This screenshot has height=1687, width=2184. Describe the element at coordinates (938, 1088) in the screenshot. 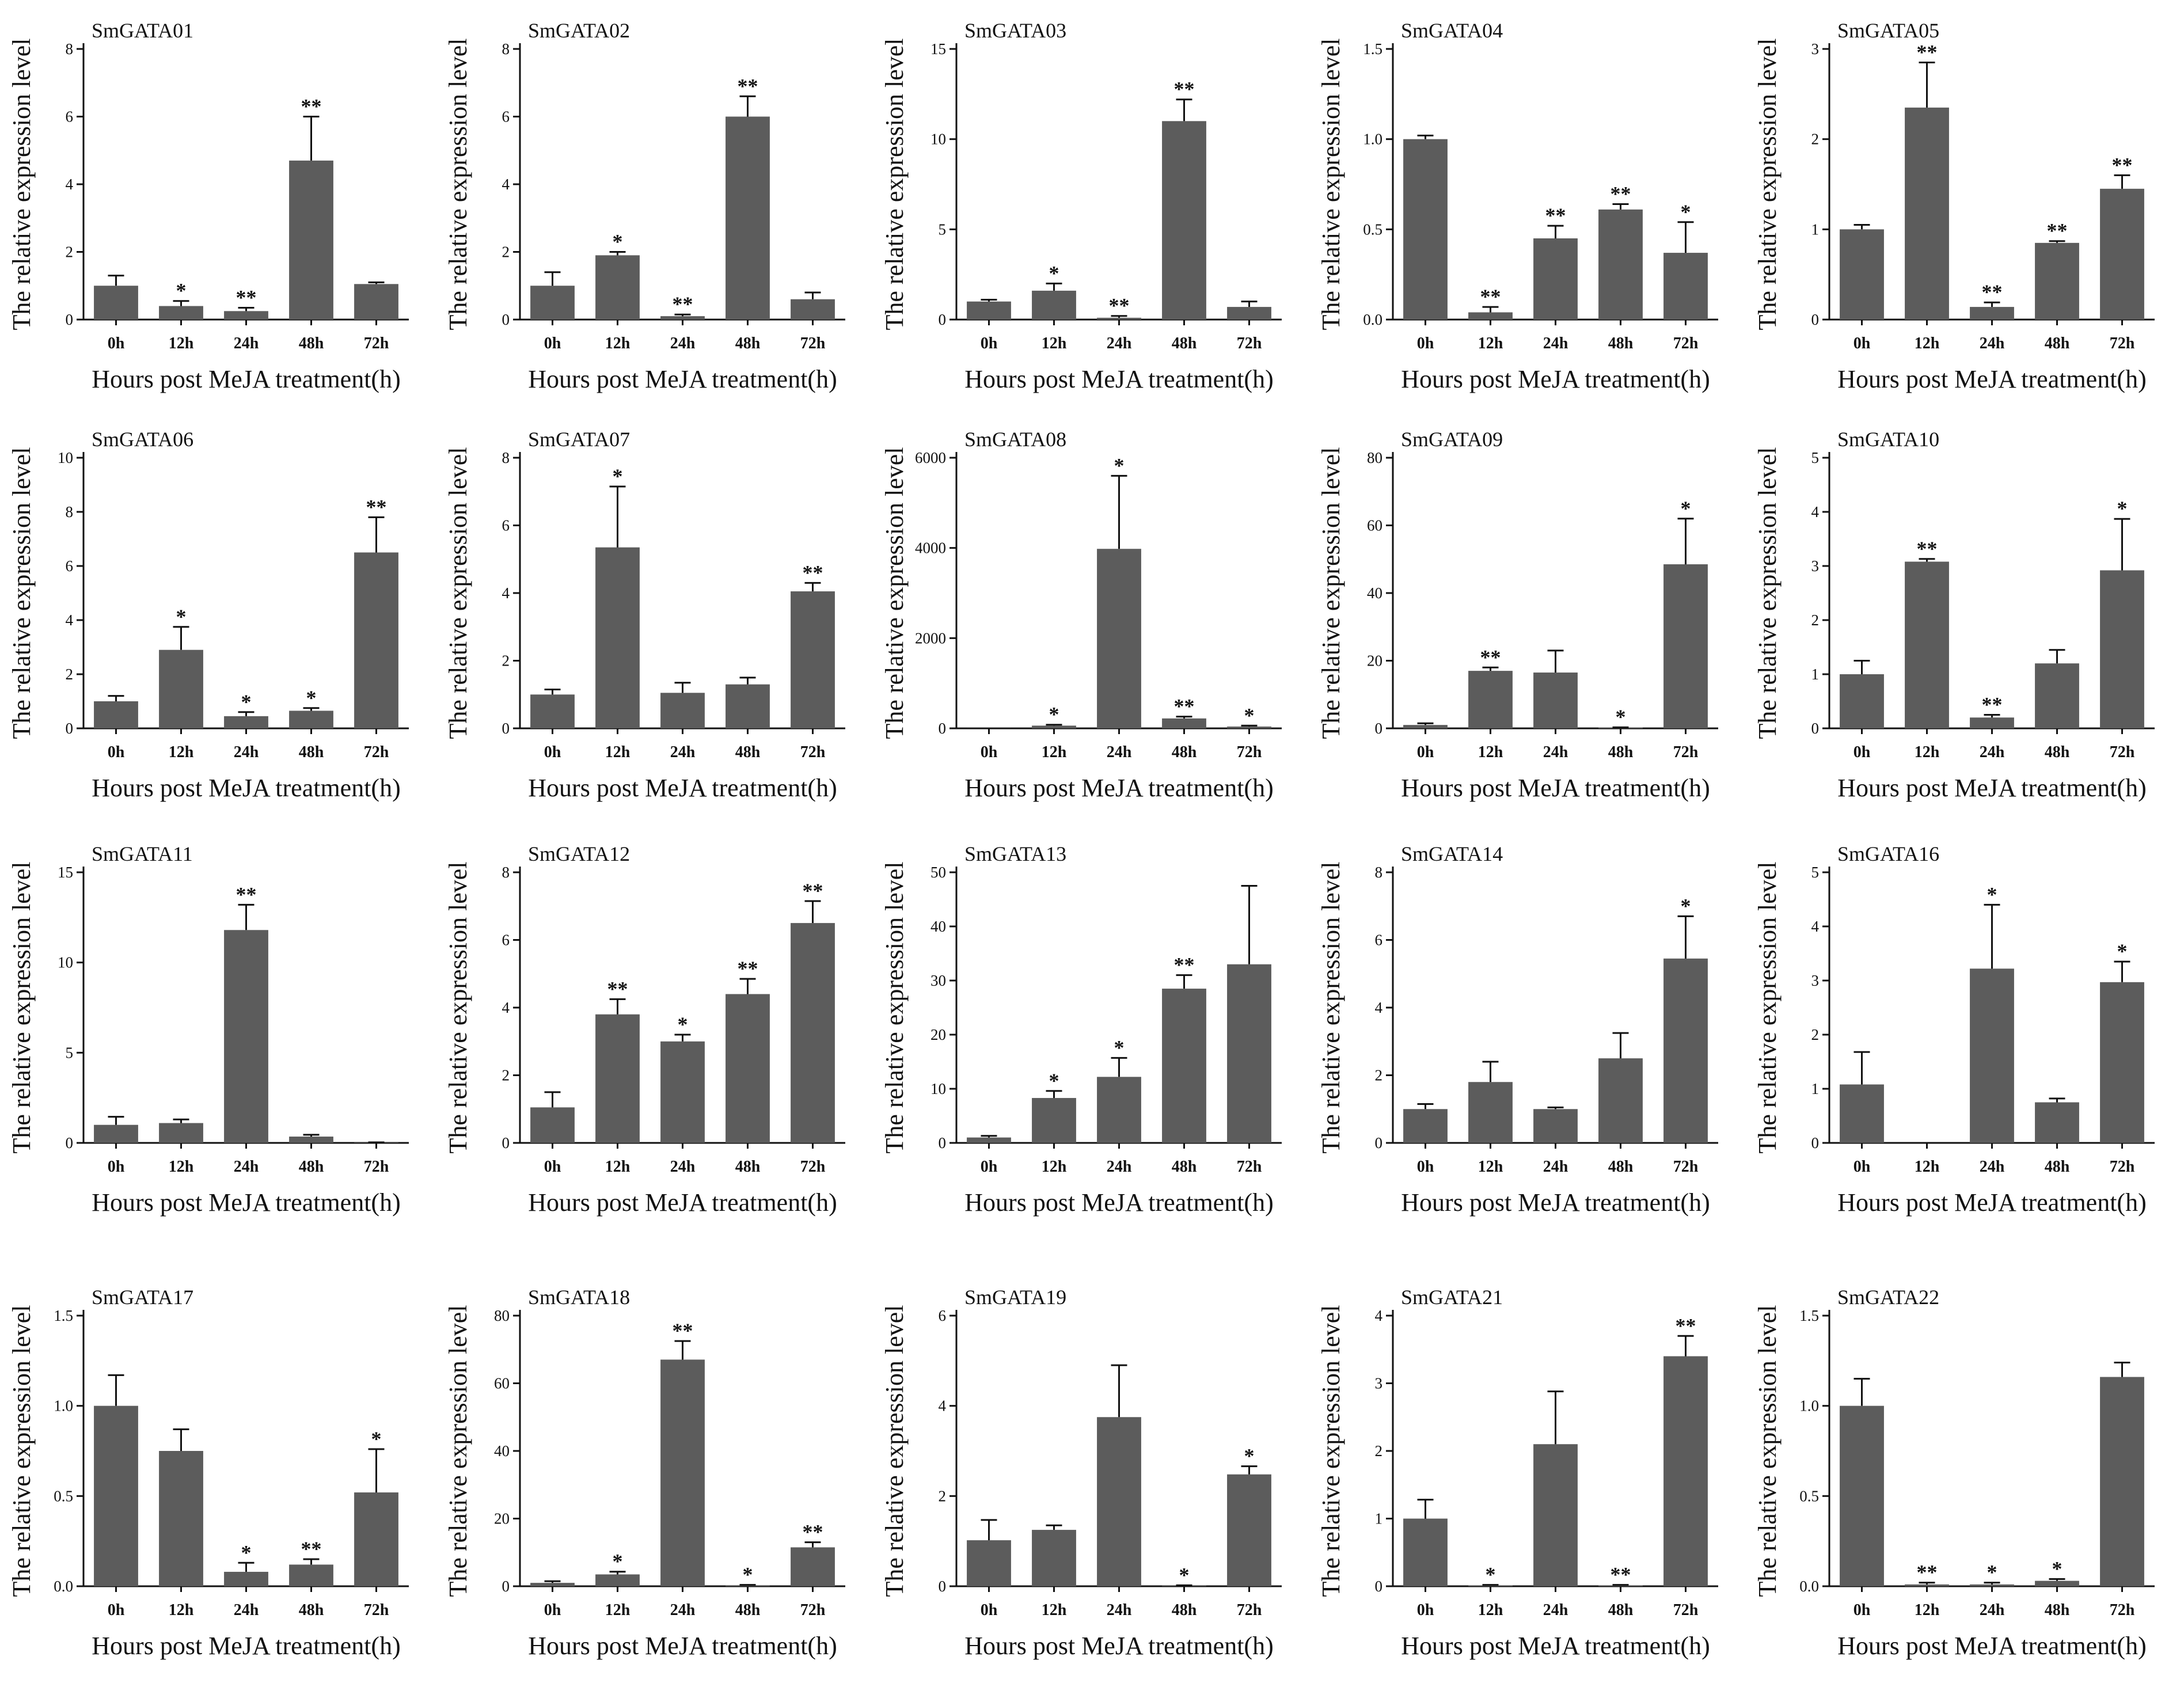

I see `y-tick-label: 10` at that location.